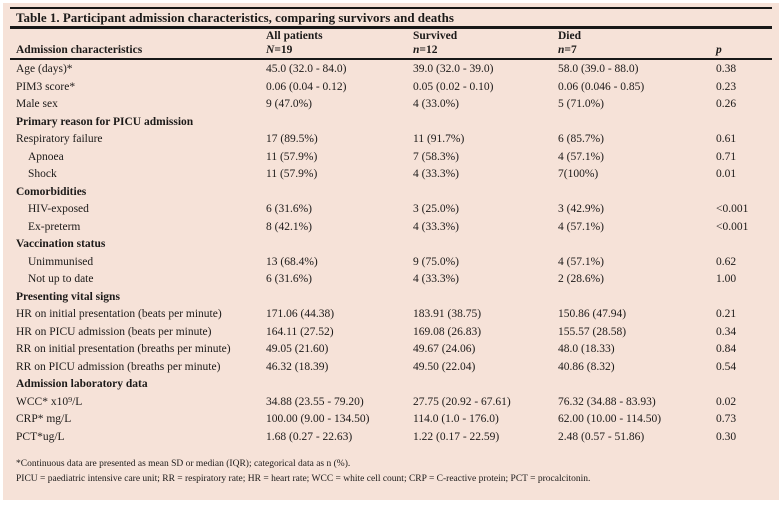 This screenshot has height=512, width=782. Describe the element at coordinates (456, 419) in the screenshot. I see `cell-survived: 114.0 (1.0 - 176.0)` at that location.